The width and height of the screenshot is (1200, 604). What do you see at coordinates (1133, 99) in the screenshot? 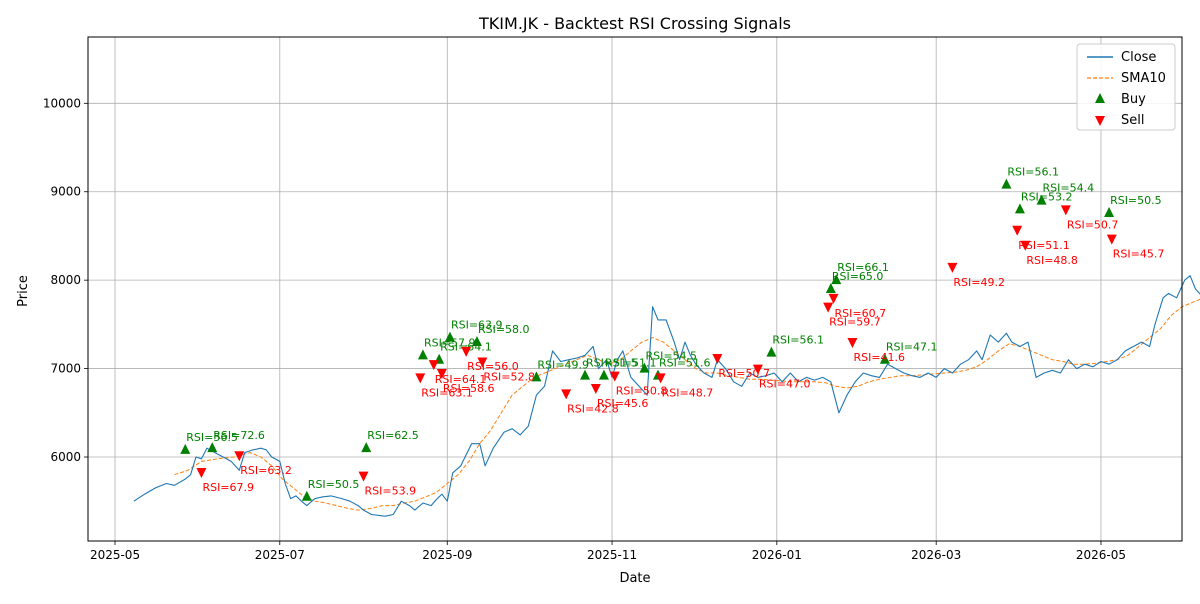
I see `legend-label: Buy` at bounding box center [1133, 99].